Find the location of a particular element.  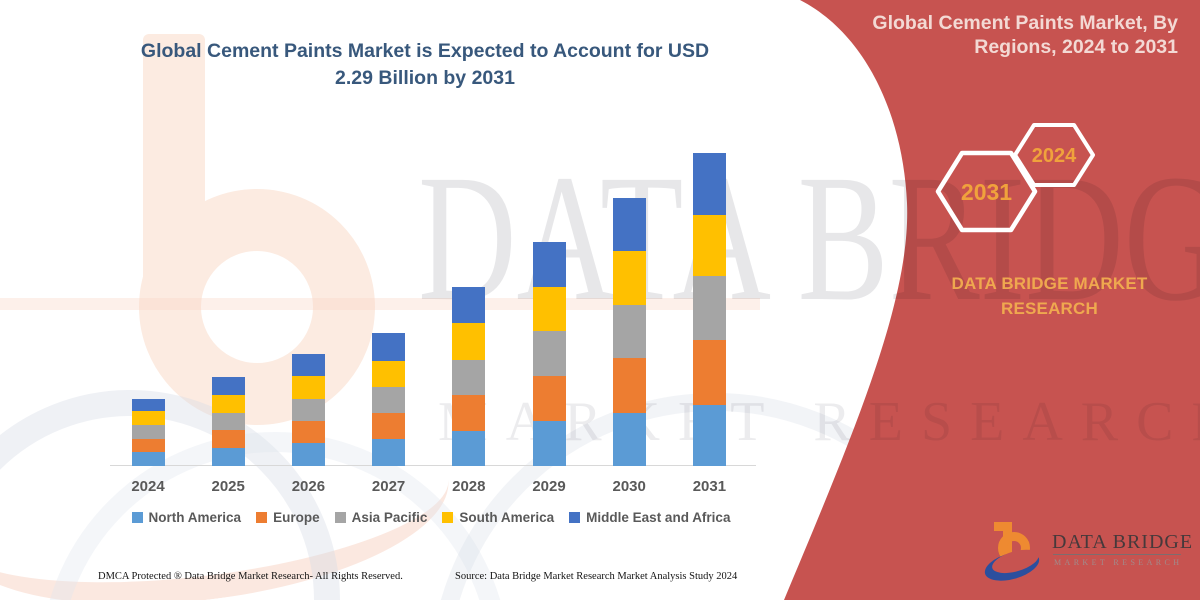

x-axis-label: 2025 is located at coordinates (228, 486).